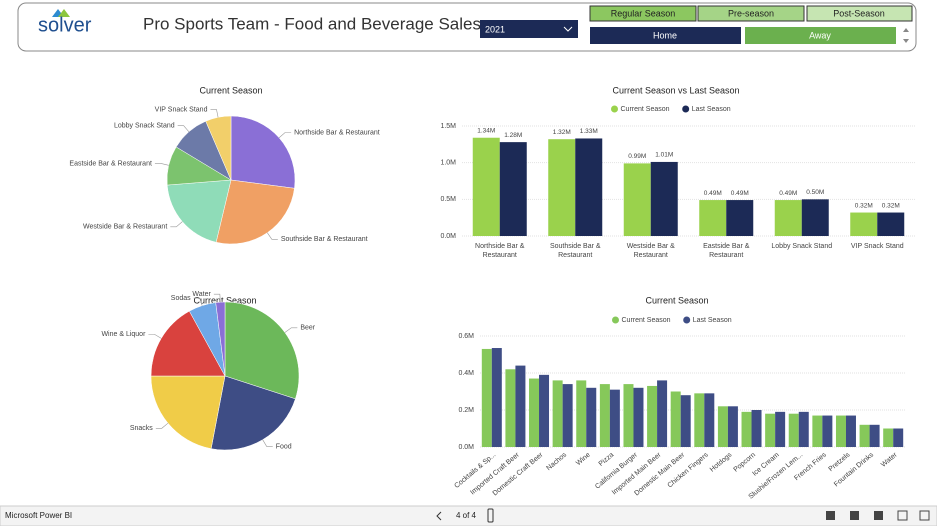 This screenshot has height=526, width=937. Describe the element at coordinates (575, 251) in the screenshot. I see `x-tick-label: Southside Bar & Restaurant` at that location.